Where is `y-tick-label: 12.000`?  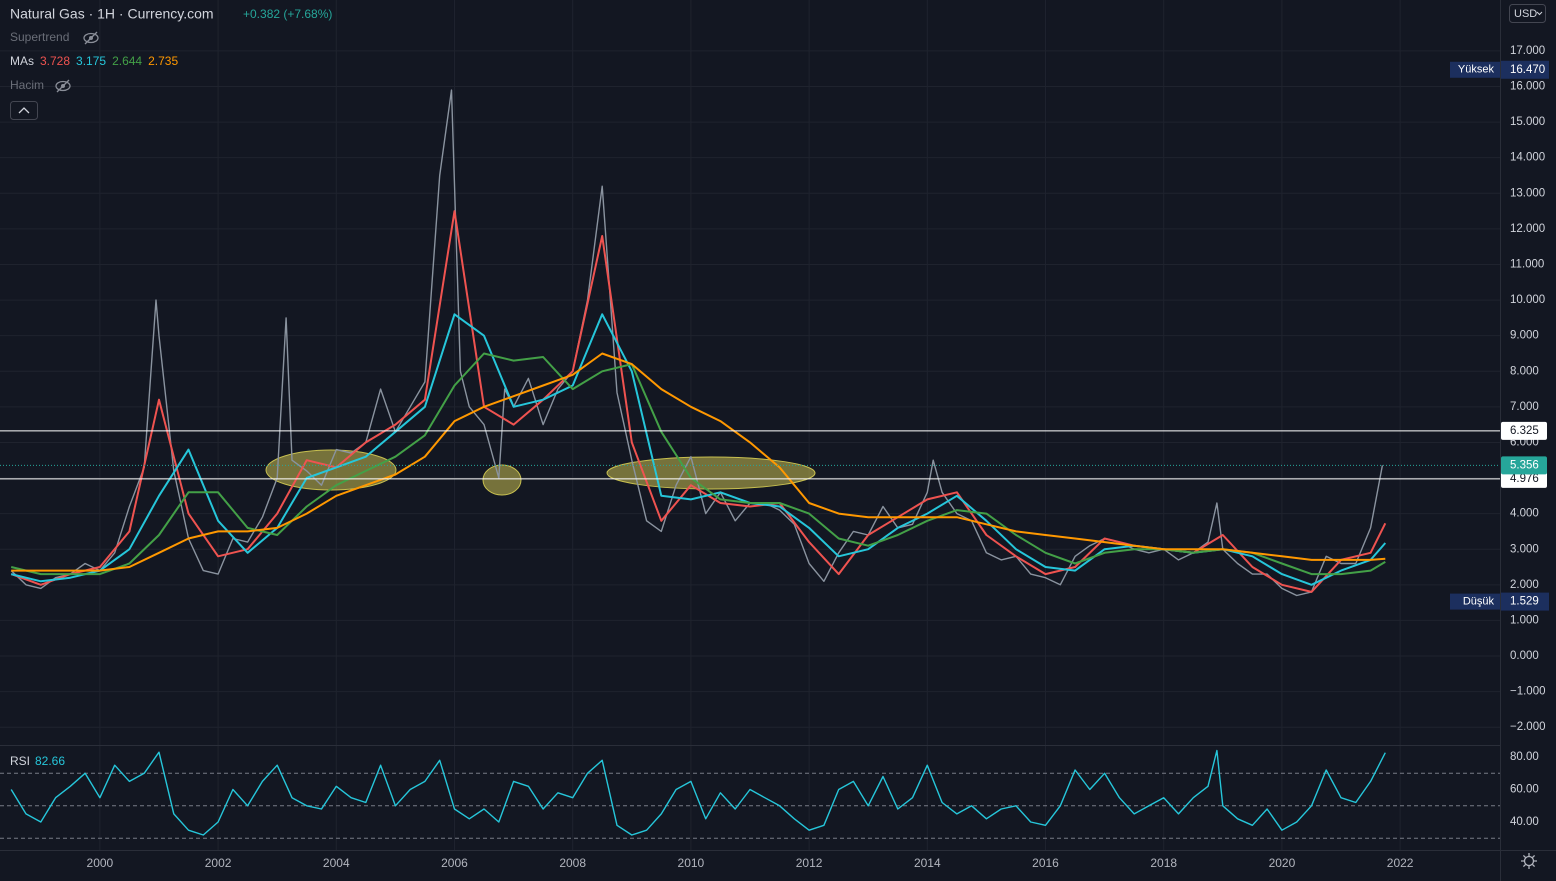
y-tick-label: 12.000 is located at coordinates (1527, 229).